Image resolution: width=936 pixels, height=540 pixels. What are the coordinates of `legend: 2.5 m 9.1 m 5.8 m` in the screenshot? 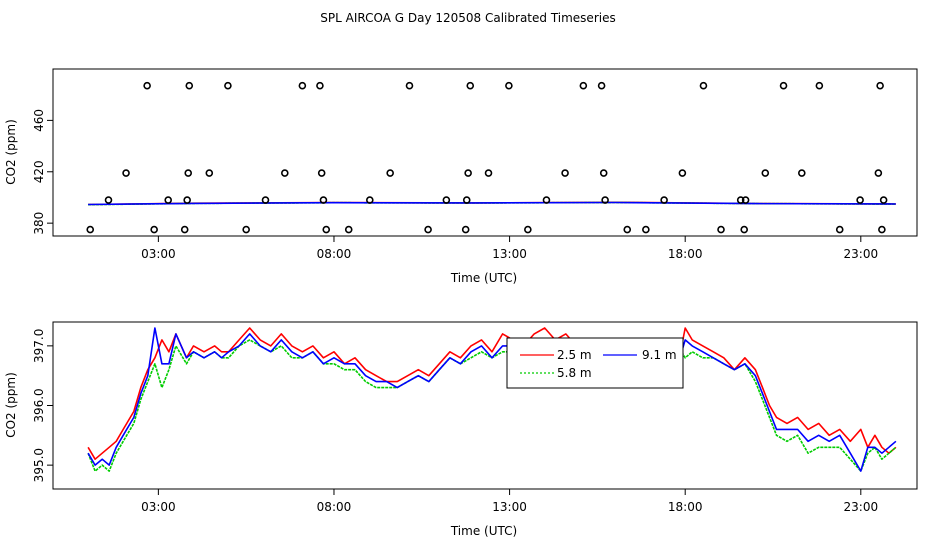 It's located at (595, 363).